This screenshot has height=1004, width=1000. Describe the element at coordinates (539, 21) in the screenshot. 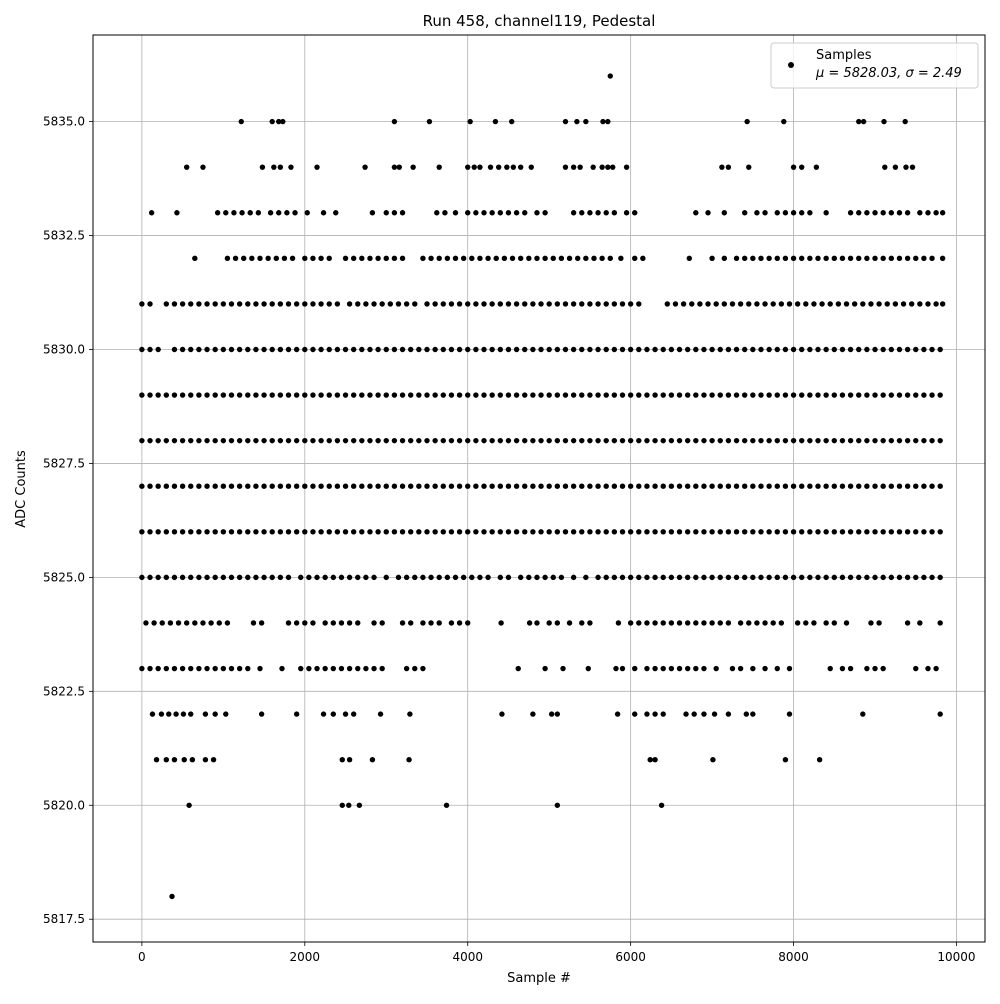

I see `chart-title: Run 458, channel119, Pedestal` at that location.